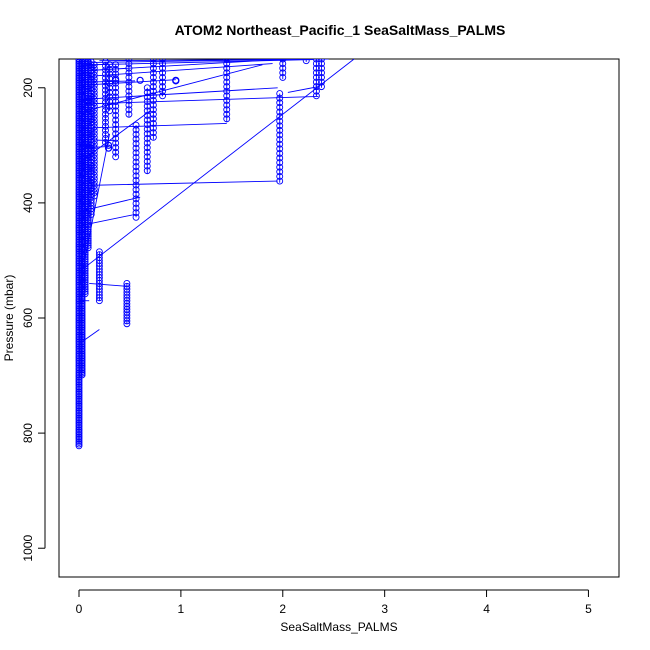  What do you see at coordinates (588, 609) in the screenshot?
I see `x-tick-label: 5` at bounding box center [588, 609].